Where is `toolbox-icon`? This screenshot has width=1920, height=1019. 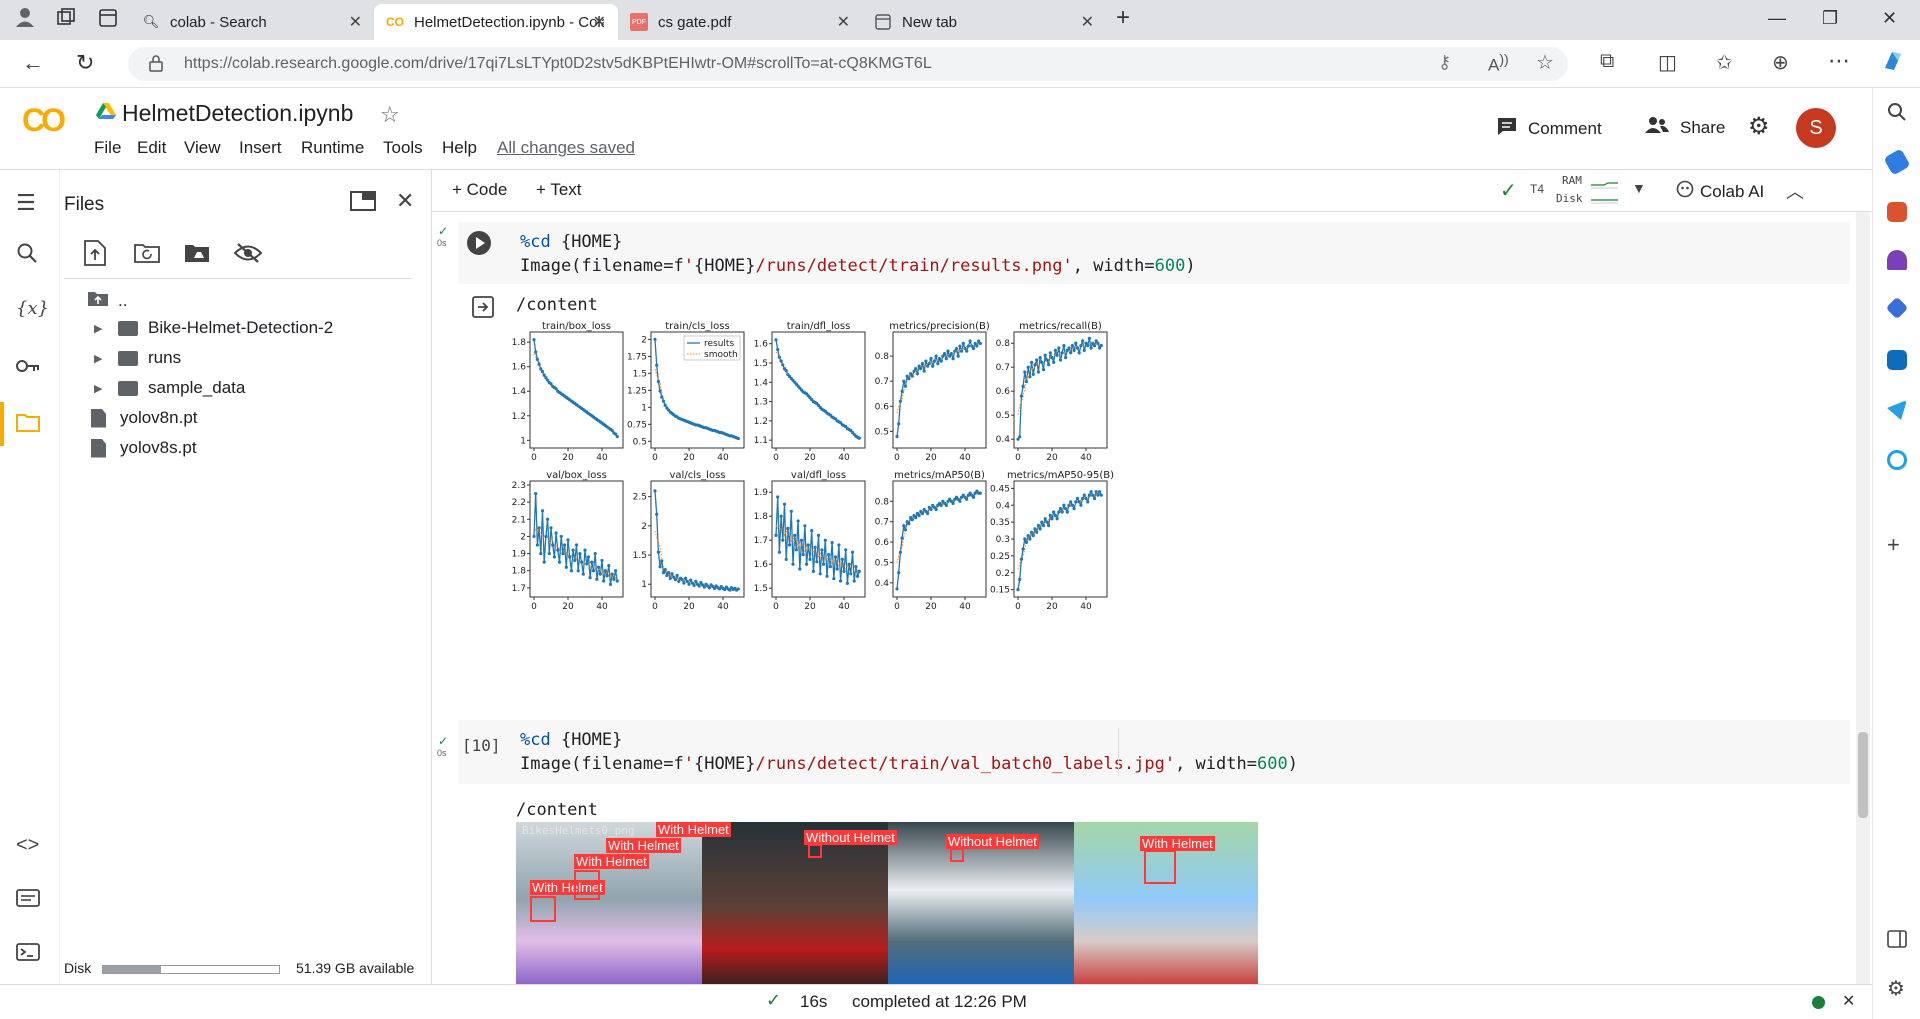
toolbox-icon is located at coordinates (1897, 212).